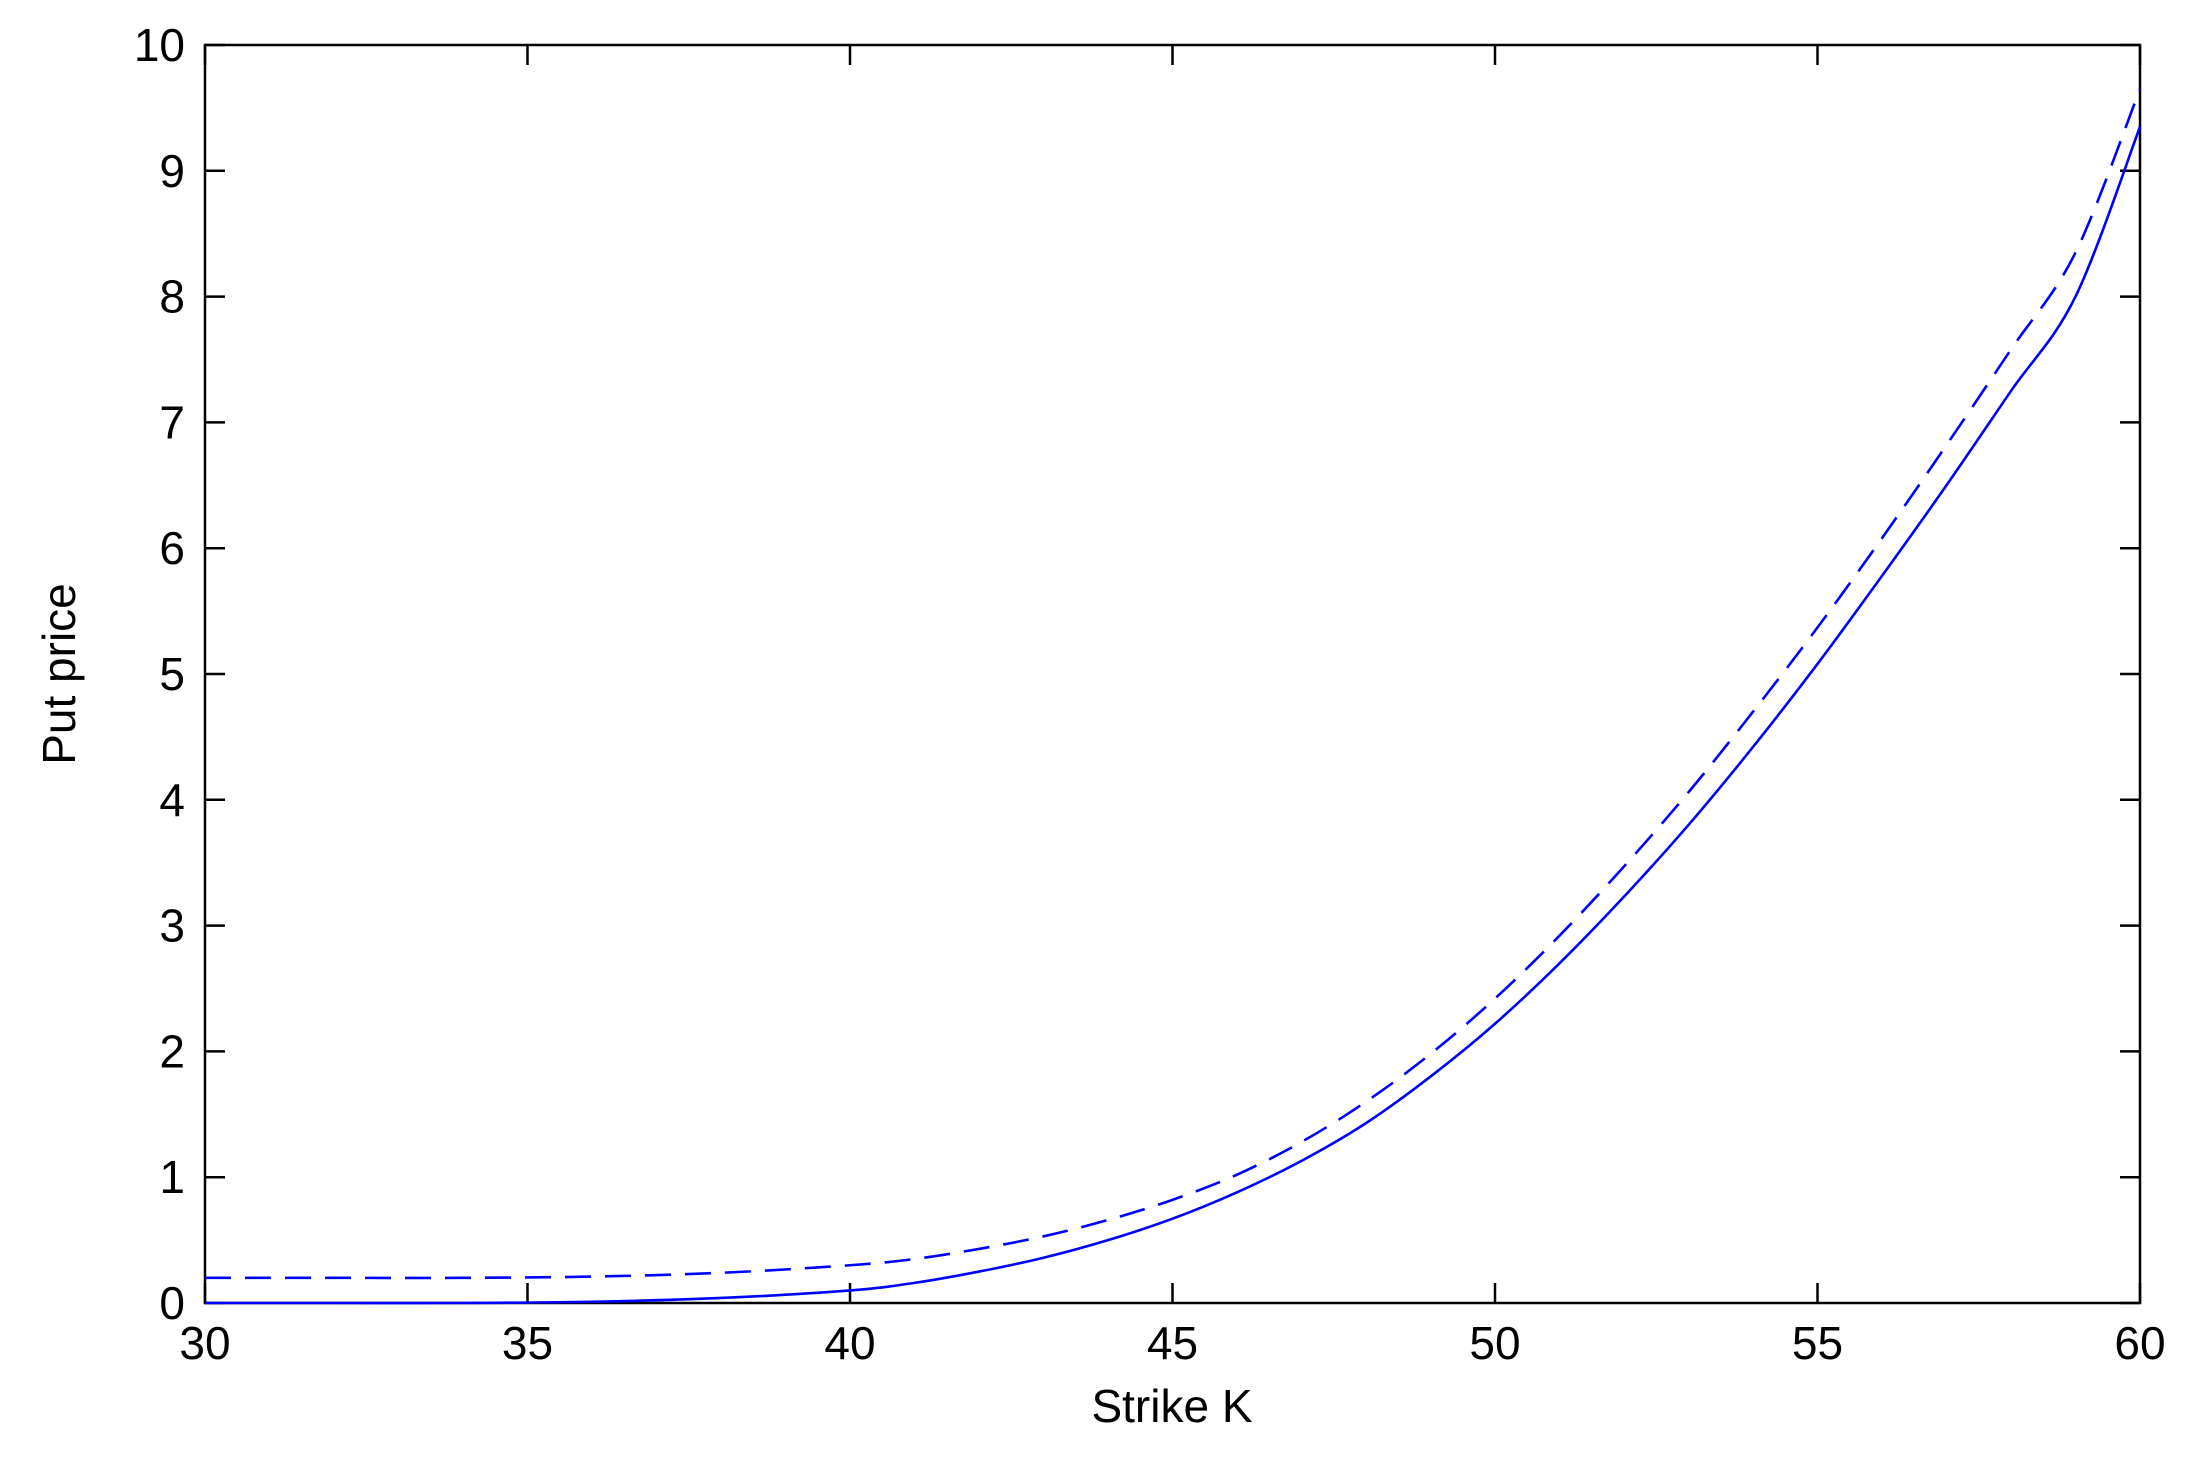 This screenshot has height=1459, width=2197. What do you see at coordinates (172, 171) in the screenshot?
I see `y-tick-label: 9` at bounding box center [172, 171].